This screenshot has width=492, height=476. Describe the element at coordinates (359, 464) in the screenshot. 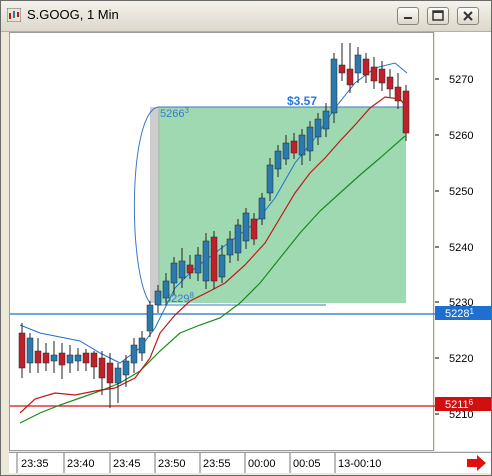

I see `time-label-0010: 13-00:10` at that location.